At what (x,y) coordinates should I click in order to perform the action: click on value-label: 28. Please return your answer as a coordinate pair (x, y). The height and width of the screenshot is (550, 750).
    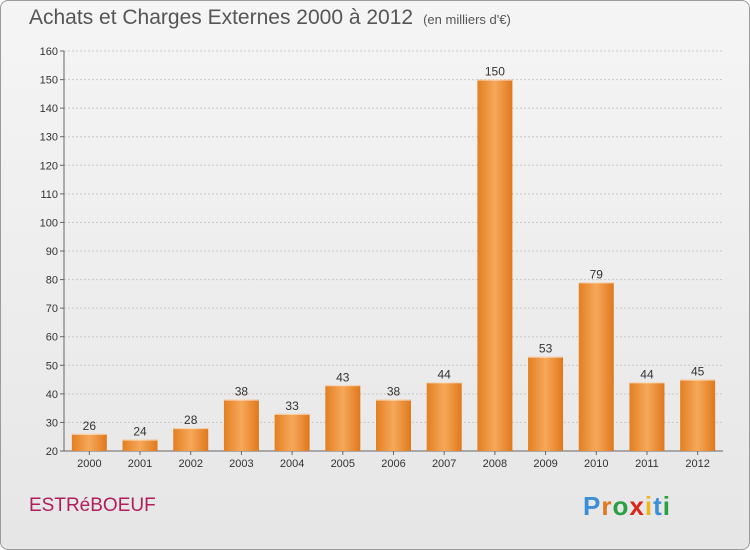
    Looking at the image, I should click on (191, 420).